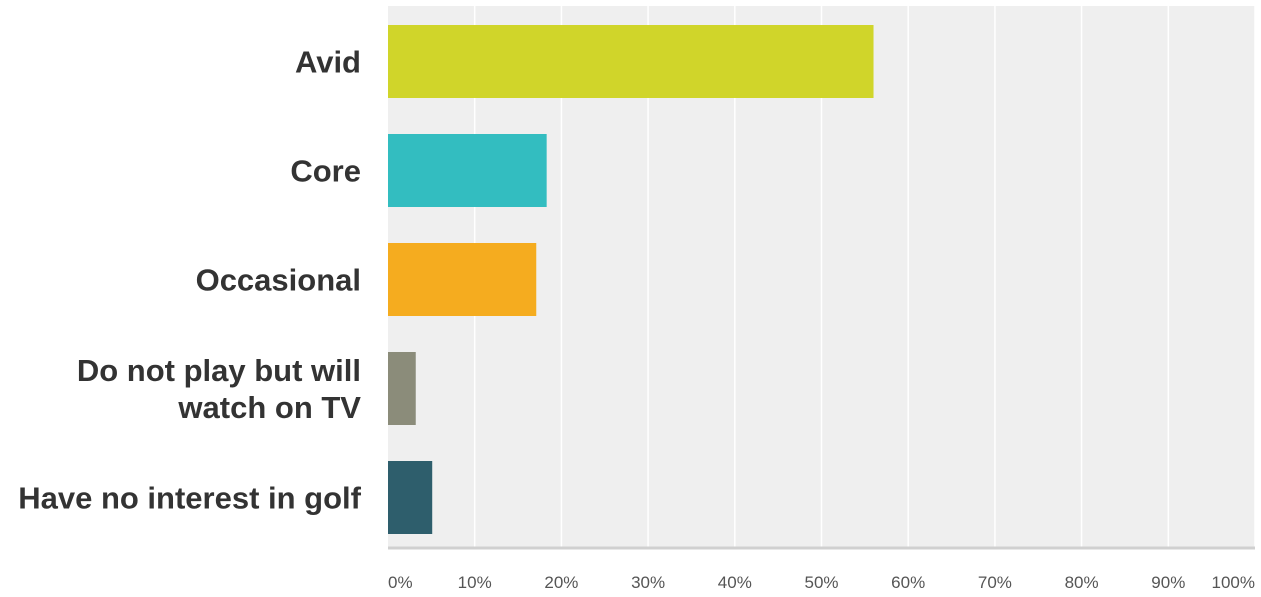  I want to click on x-tick-label: 70%, so click(995, 582).